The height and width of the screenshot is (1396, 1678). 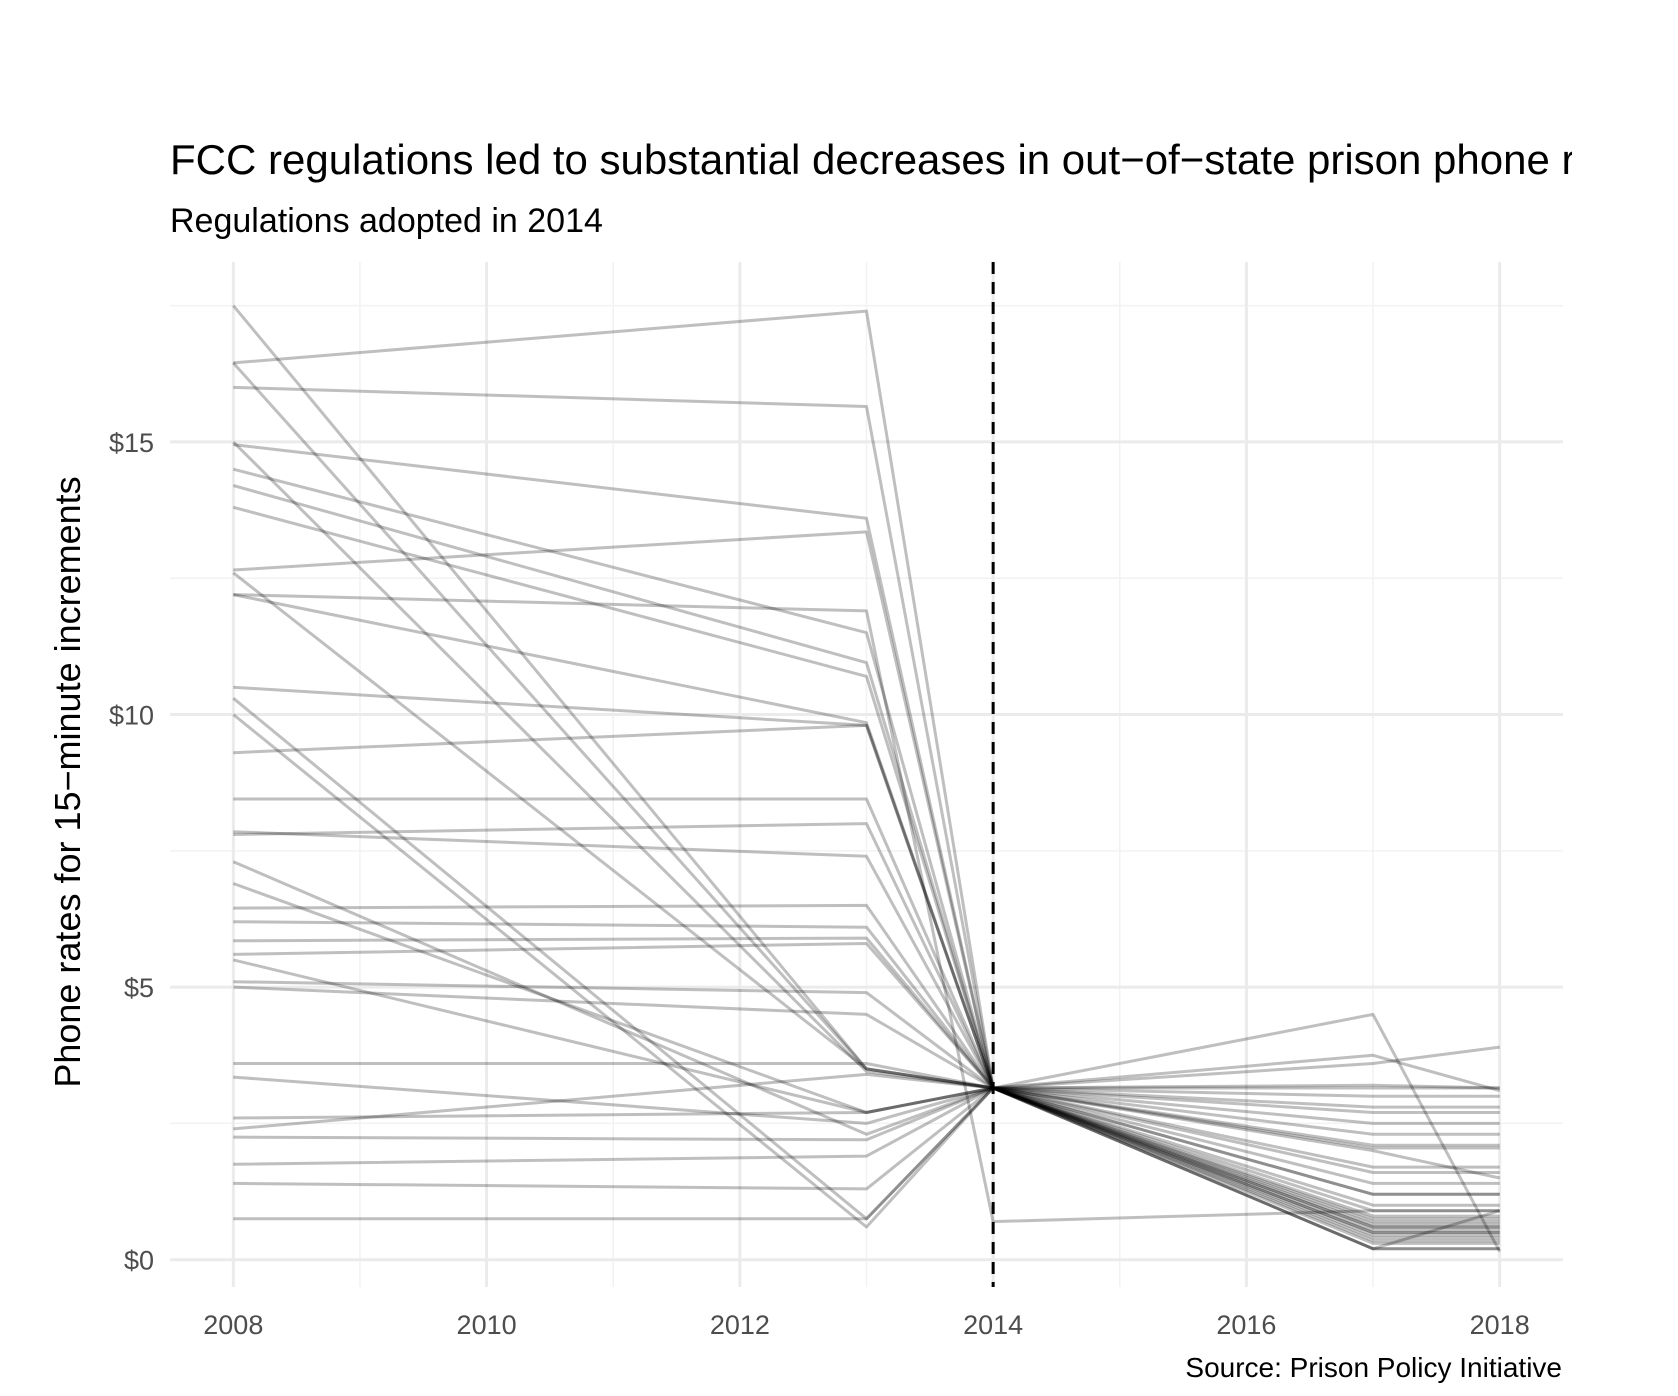 What do you see at coordinates (993, 1325) in the screenshot?
I see `x-tick-label: 2014` at bounding box center [993, 1325].